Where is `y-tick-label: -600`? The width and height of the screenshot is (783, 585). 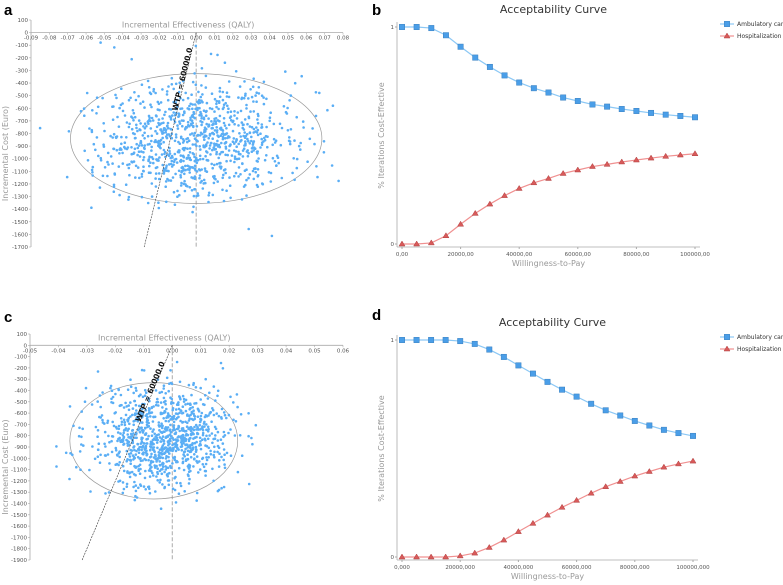
y-tick-label: -600 is located at coordinates (21, 414).